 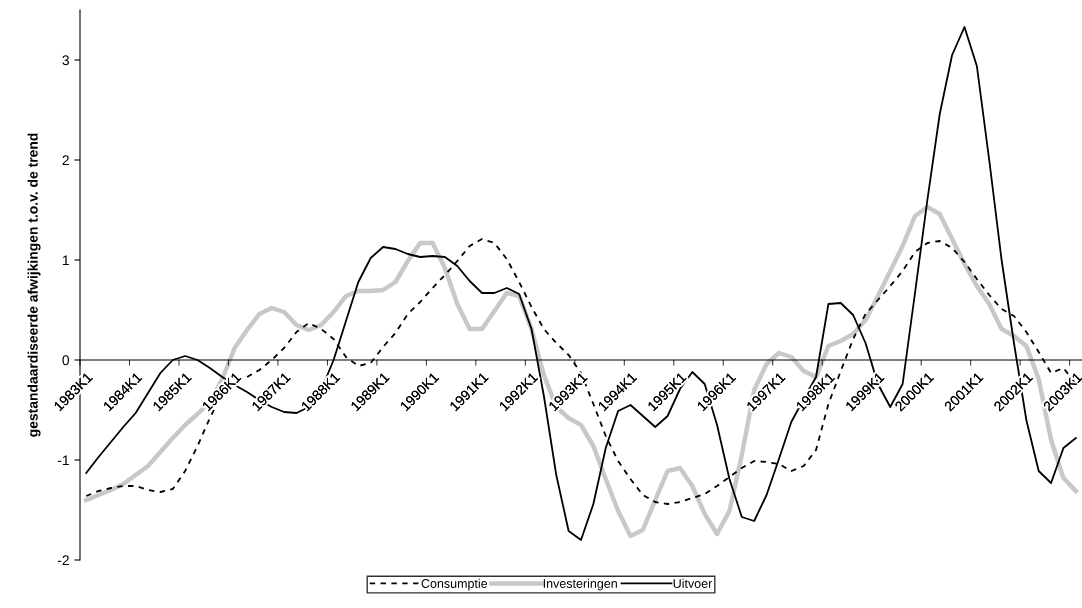 I want to click on y-axis-title: gestandaardiseerde afwijkingen t.o.v. de trend, so click(x=34, y=285).